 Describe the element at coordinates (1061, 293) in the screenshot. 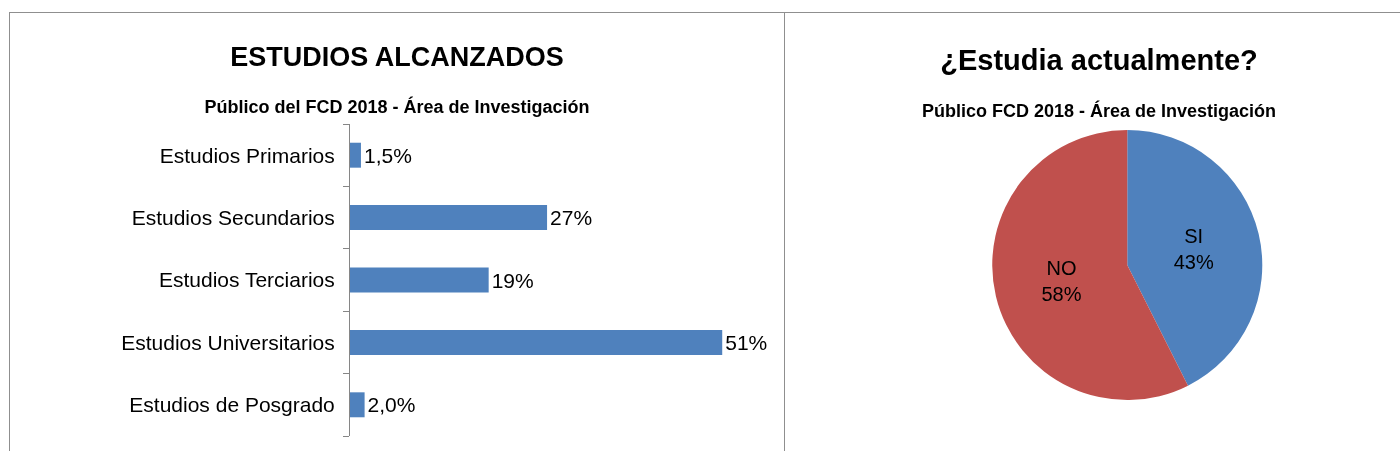

I see `data-label: 58%` at that location.